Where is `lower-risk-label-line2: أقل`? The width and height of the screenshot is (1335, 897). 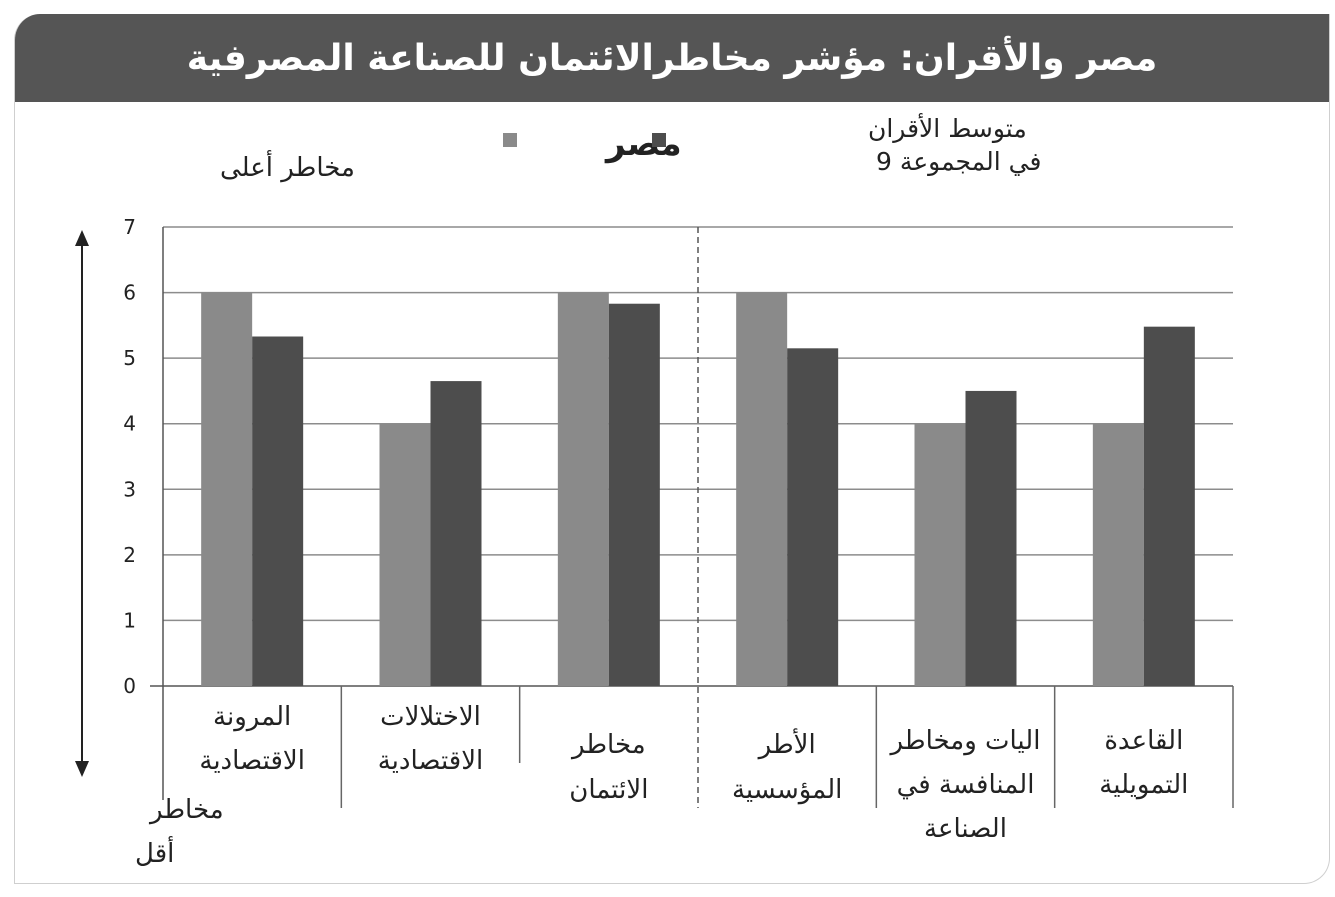
lower-risk-label-line2: أقل is located at coordinates (154, 852).